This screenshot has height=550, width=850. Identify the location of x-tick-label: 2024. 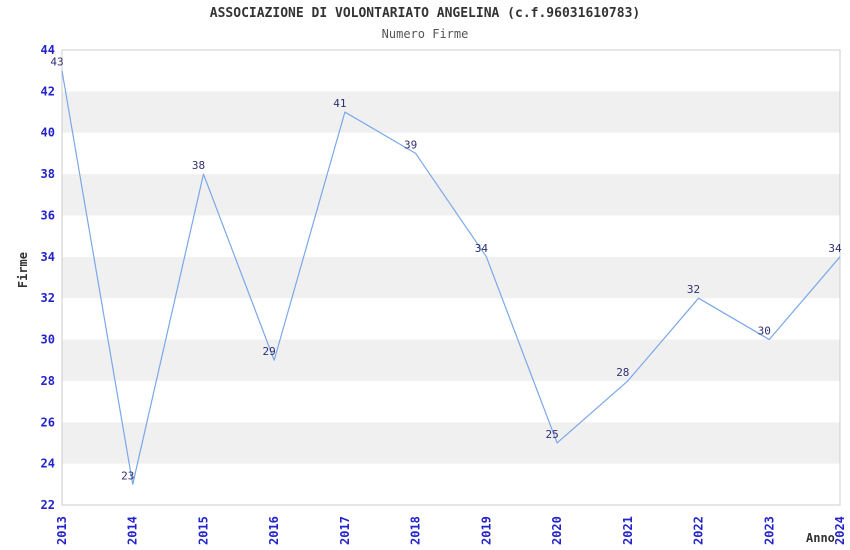
(840, 530).